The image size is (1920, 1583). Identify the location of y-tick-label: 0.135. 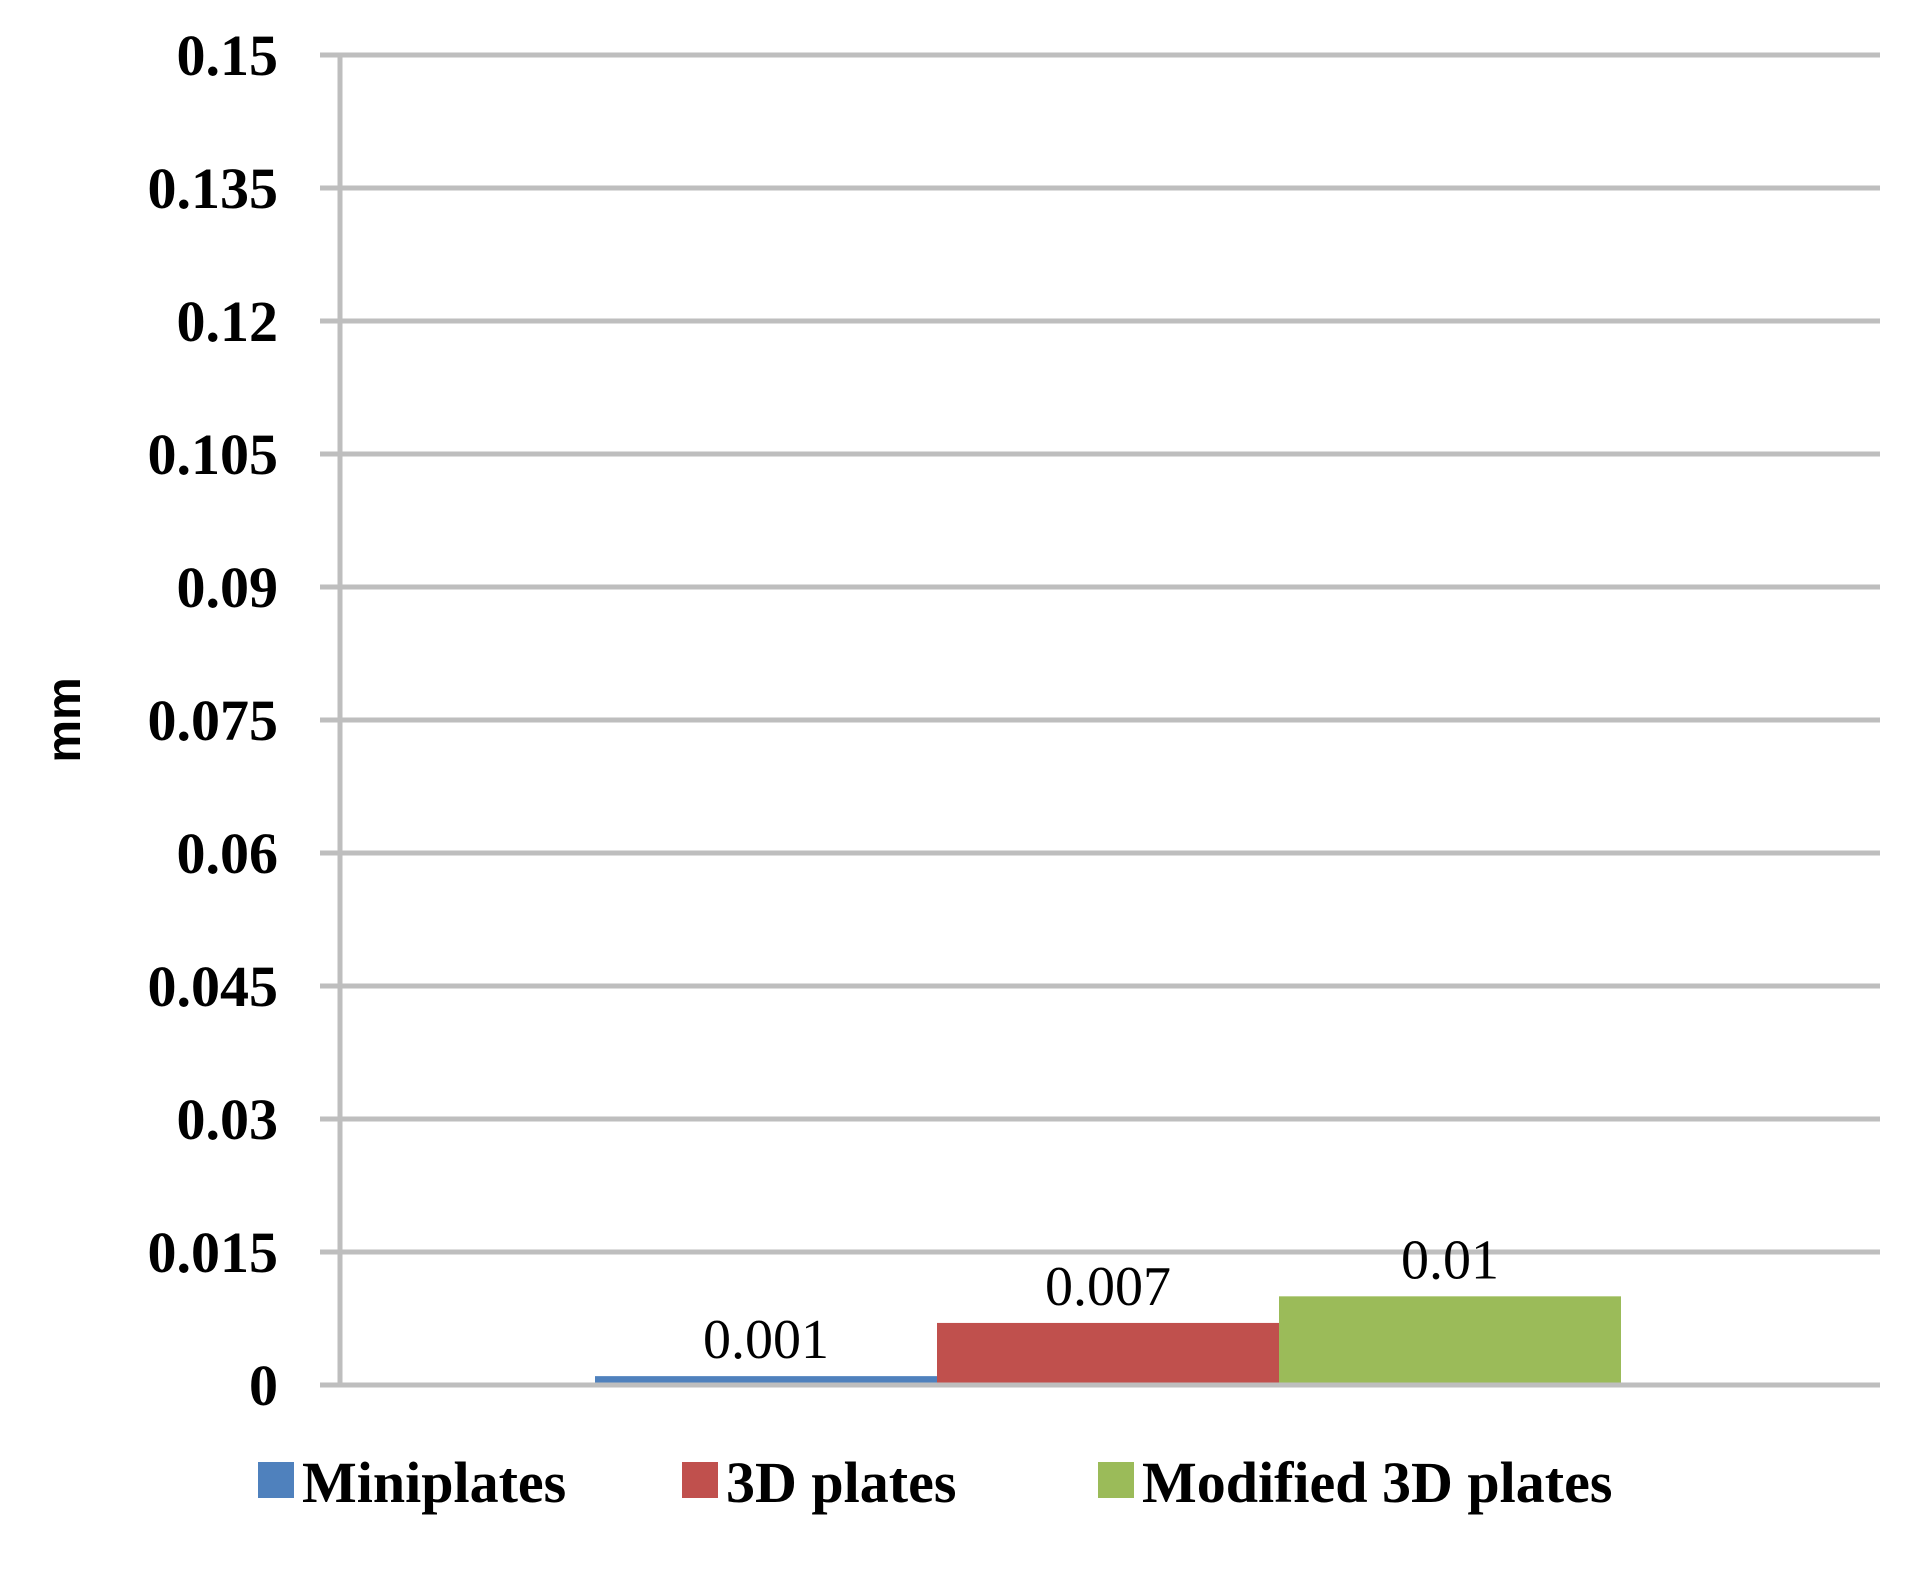
(213, 188).